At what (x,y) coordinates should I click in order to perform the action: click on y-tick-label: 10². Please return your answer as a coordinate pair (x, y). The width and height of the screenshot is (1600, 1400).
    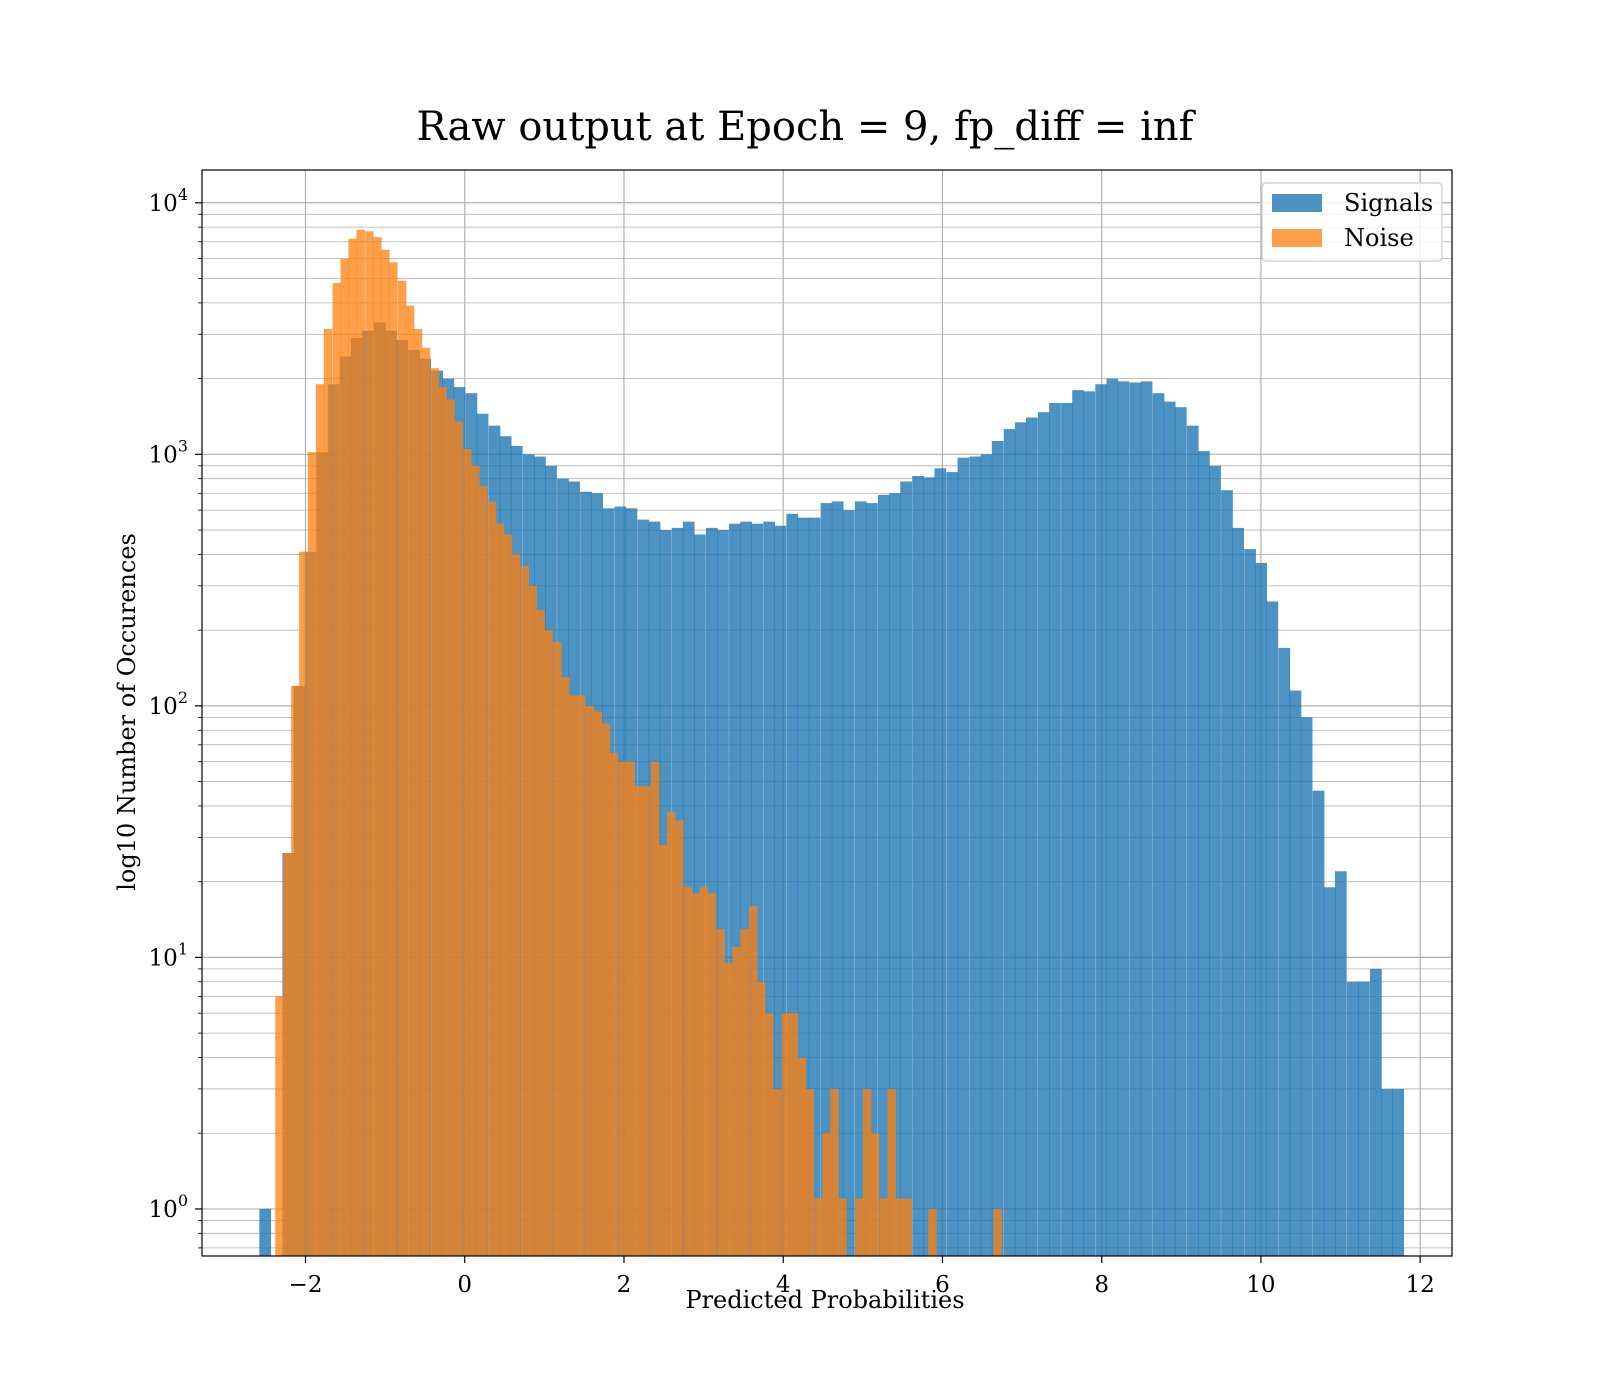
    Looking at the image, I should click on (168, 704).